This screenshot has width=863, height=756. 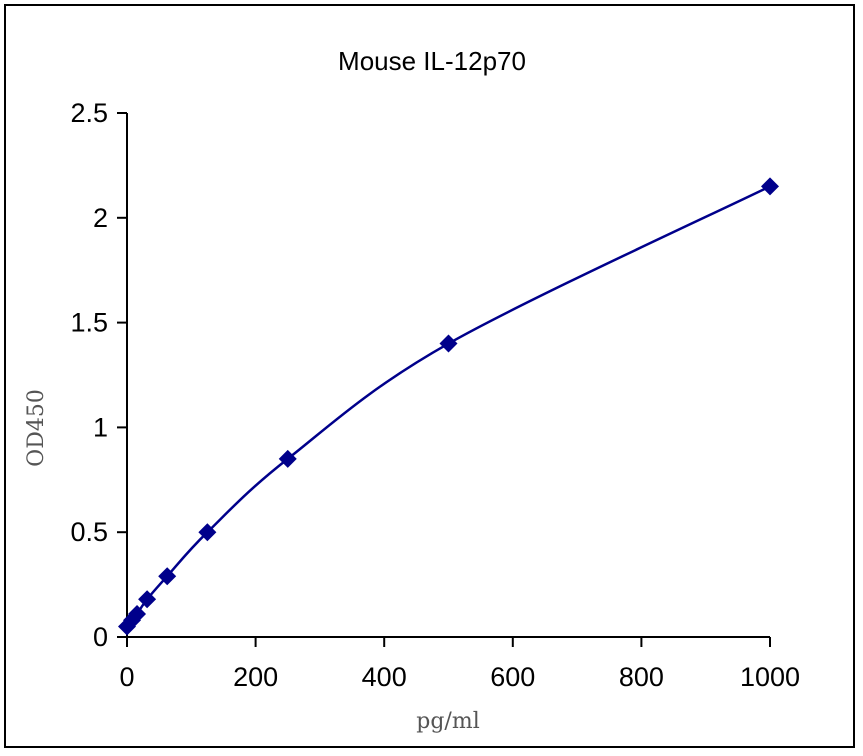 What do you see at coordinates (100, 637) in the screenshot?
I see `y-tick-label: 0` at bounding box center [100, 637].